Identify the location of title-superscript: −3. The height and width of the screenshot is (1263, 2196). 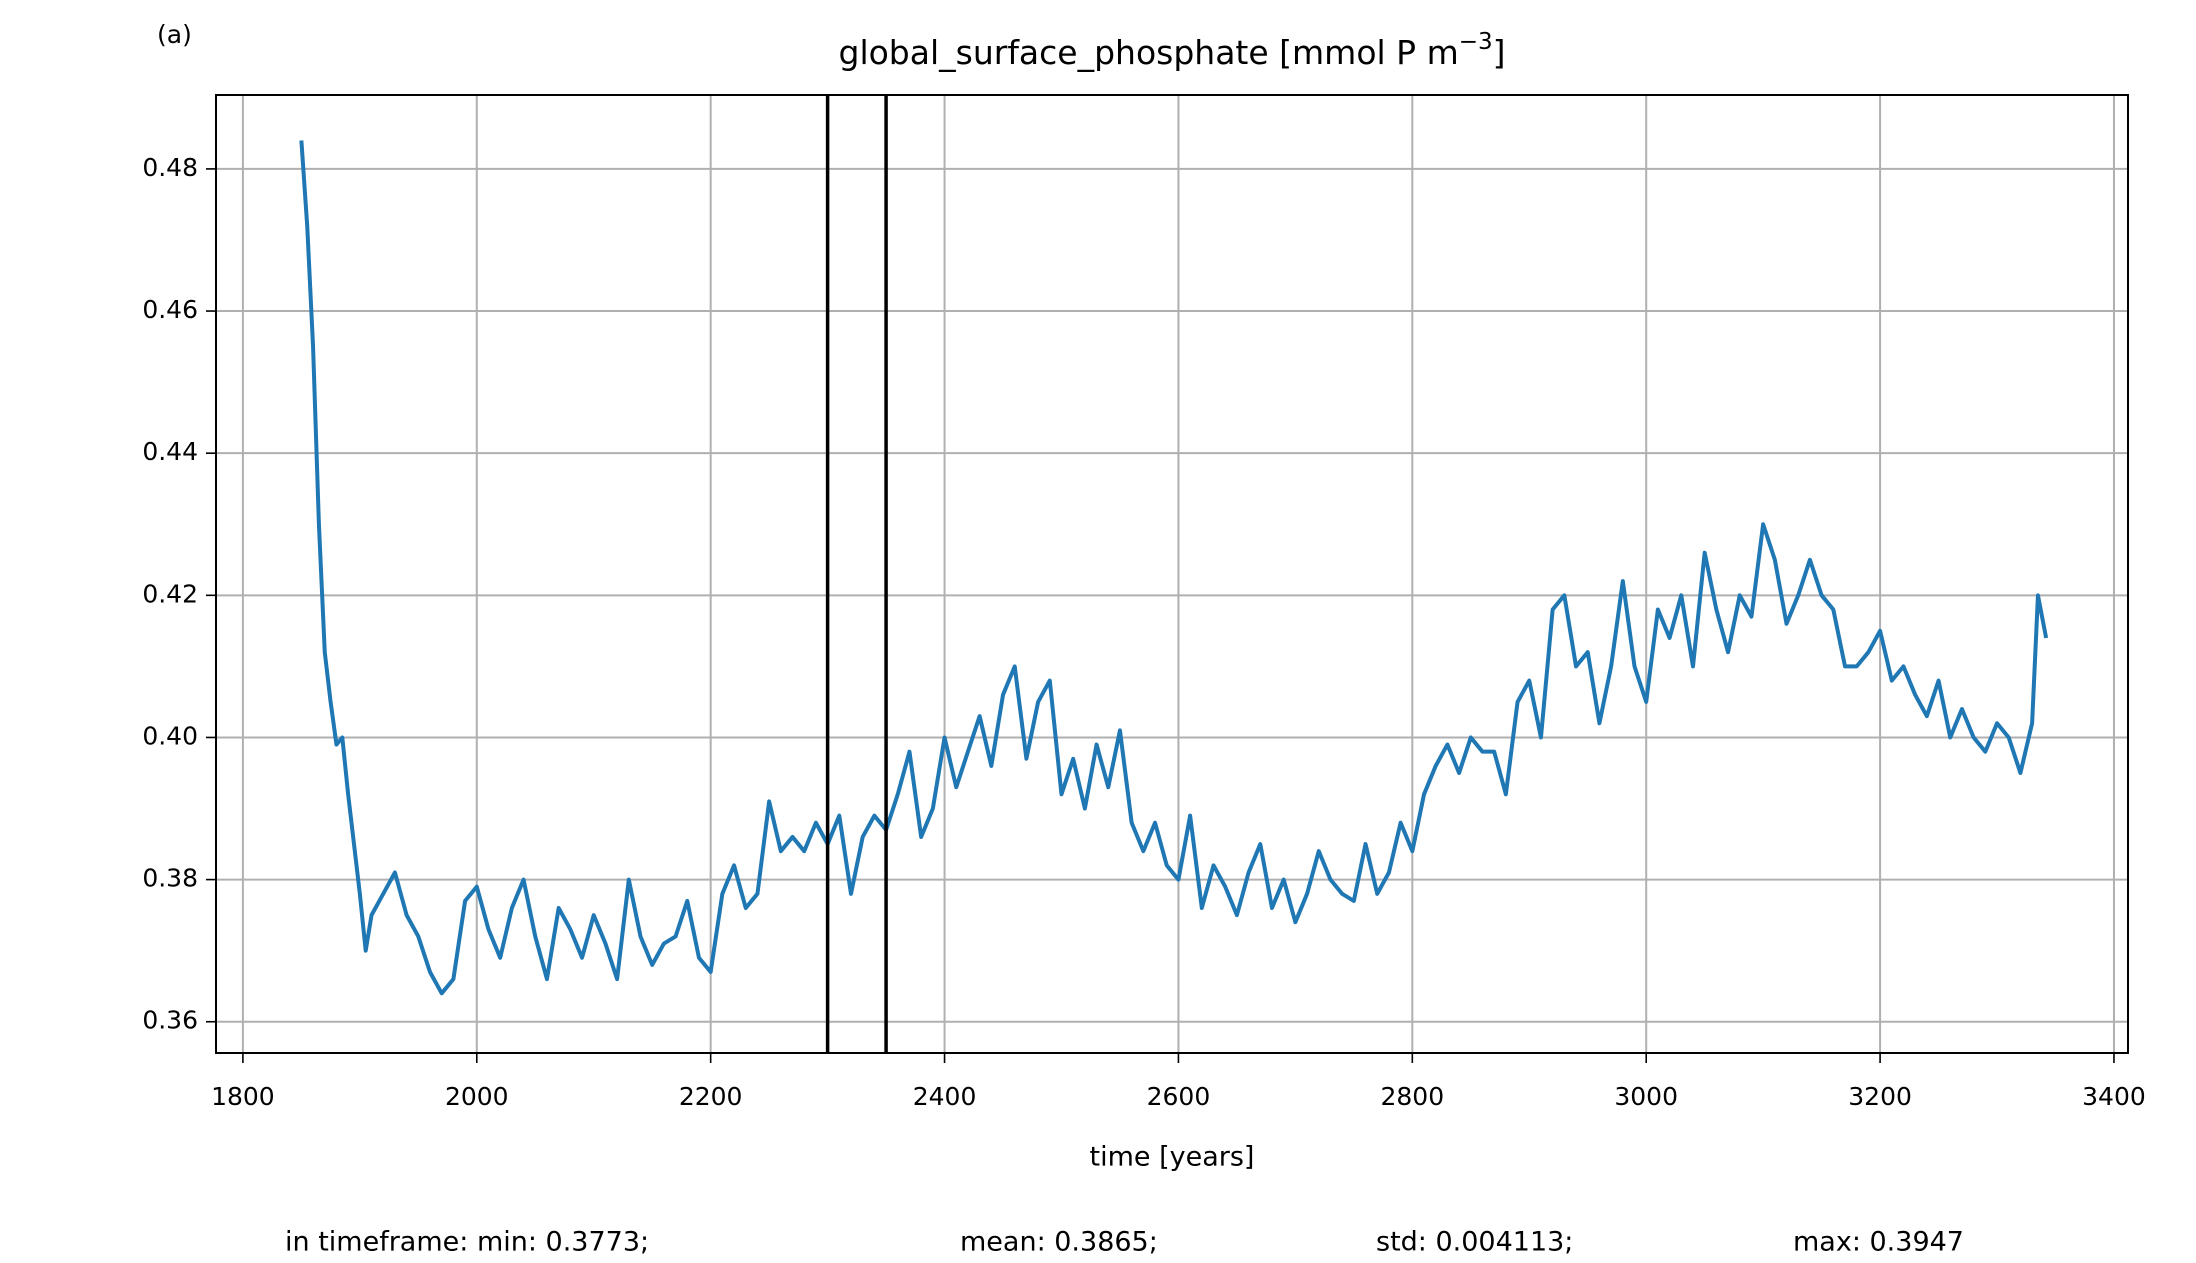
(1476, 42).